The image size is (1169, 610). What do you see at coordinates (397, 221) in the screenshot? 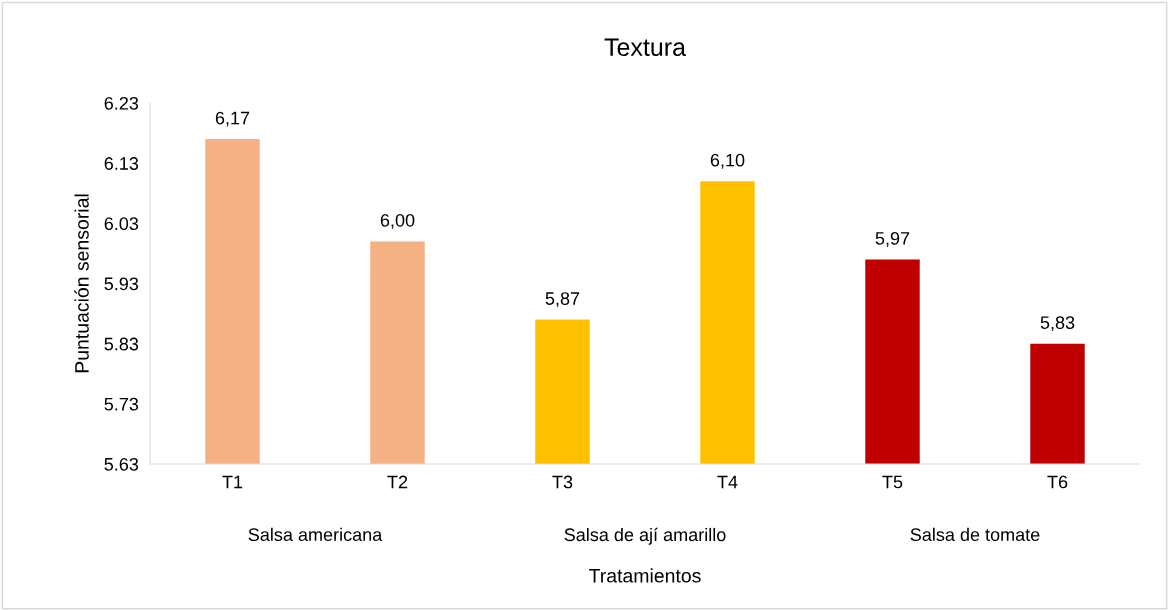
I see `data-label: 6,00` at bounding box center [397, 221].